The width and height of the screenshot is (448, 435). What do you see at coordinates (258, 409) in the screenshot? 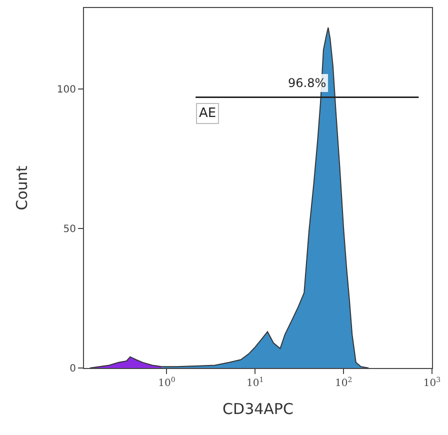
I see `x-axis-title: CD34APC` at bounding box center [258, 409].